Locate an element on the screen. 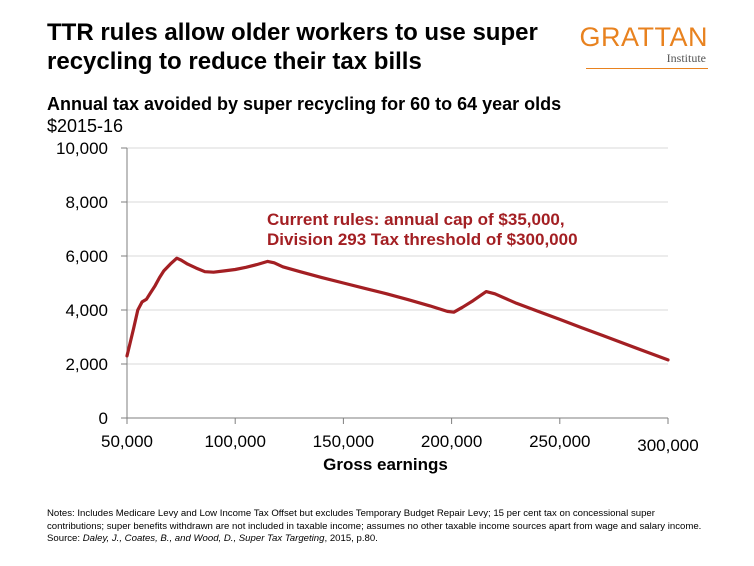 Image resolution: width=754 pixels, height=566 pixels. logo-underline is located at coordinates (647, 68).